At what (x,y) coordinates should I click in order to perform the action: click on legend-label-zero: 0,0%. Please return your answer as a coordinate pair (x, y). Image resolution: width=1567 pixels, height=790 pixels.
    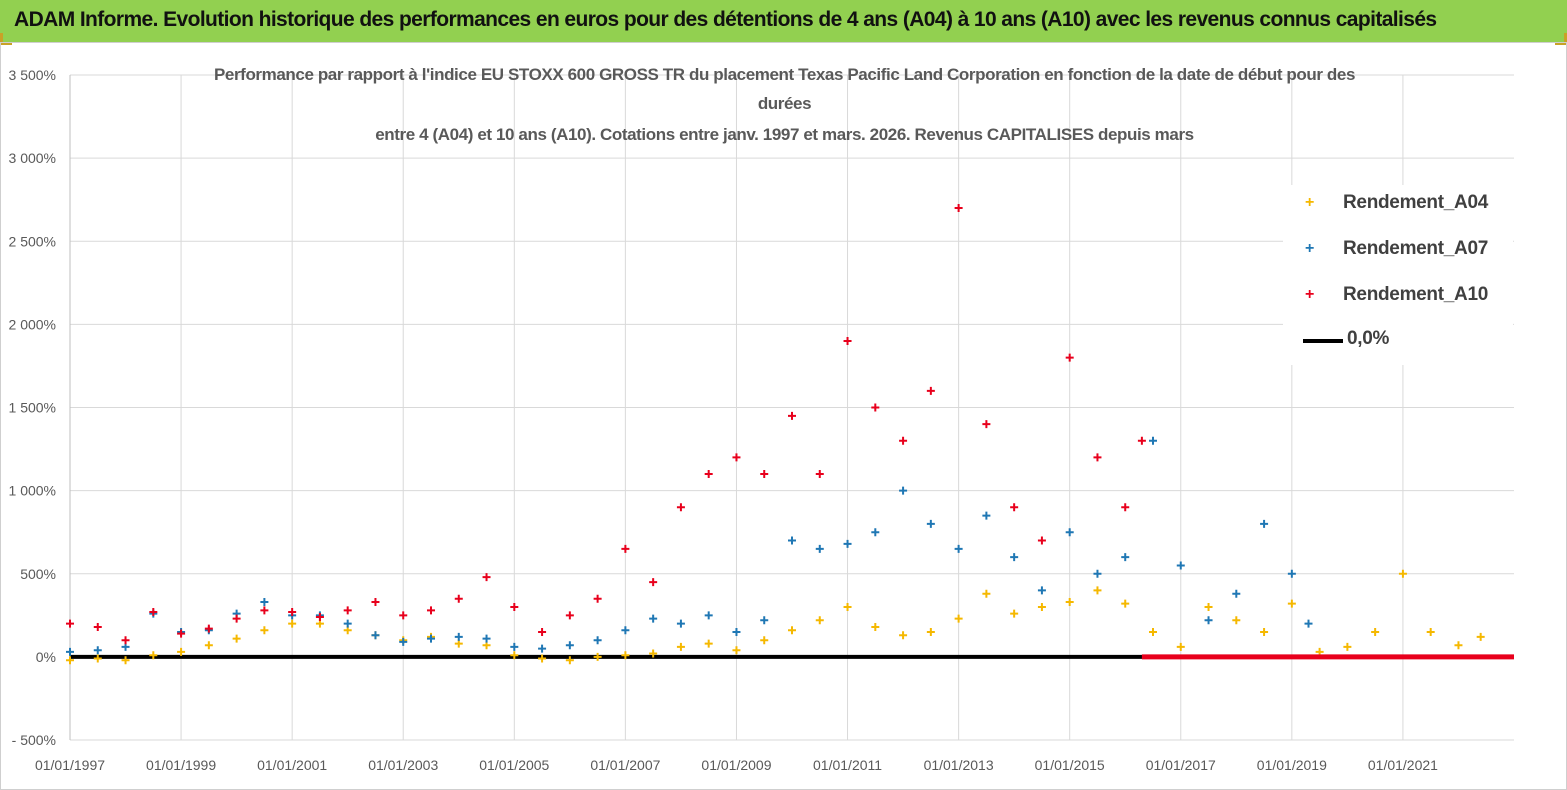
    Looking at the image, I should click on (1368, 338).